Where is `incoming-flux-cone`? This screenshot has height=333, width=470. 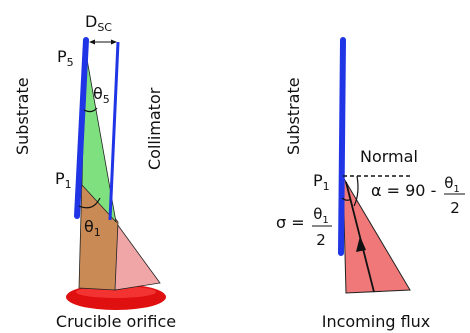
incoming-flux-cone is located at coordinates (376, 234).